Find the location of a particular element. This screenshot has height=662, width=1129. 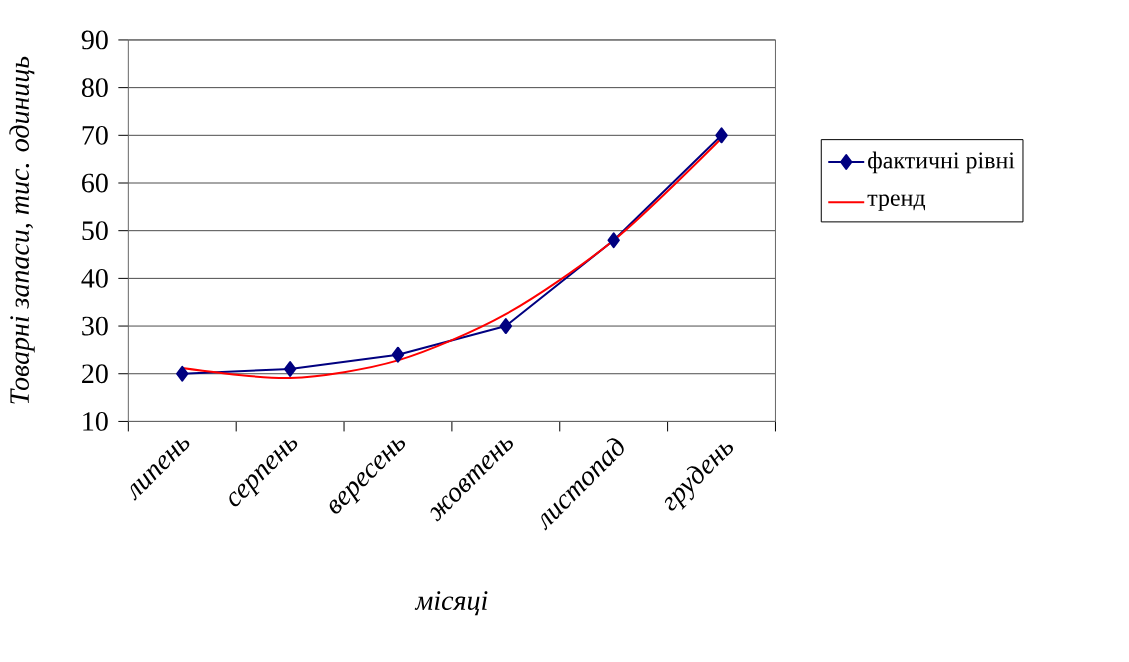

x-axis-title: місяці is located at coordinates (451, 603).